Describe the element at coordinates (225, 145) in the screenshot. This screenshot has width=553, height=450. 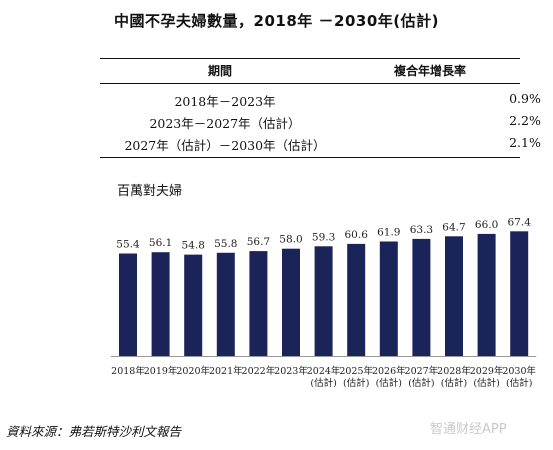
I see `row-period: 2027年（估計）－2030年（估計）` at that location.